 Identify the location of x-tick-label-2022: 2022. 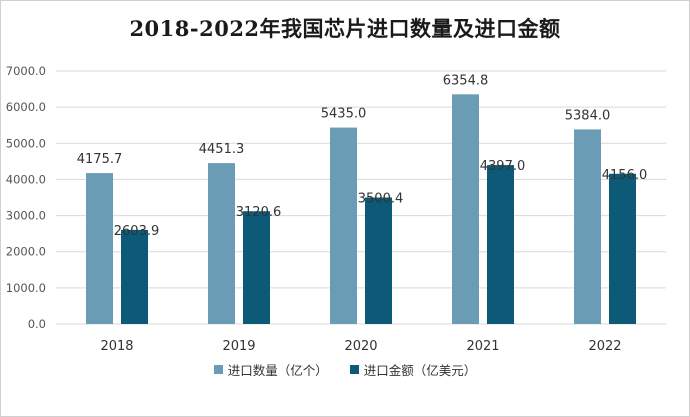
(604, 346).